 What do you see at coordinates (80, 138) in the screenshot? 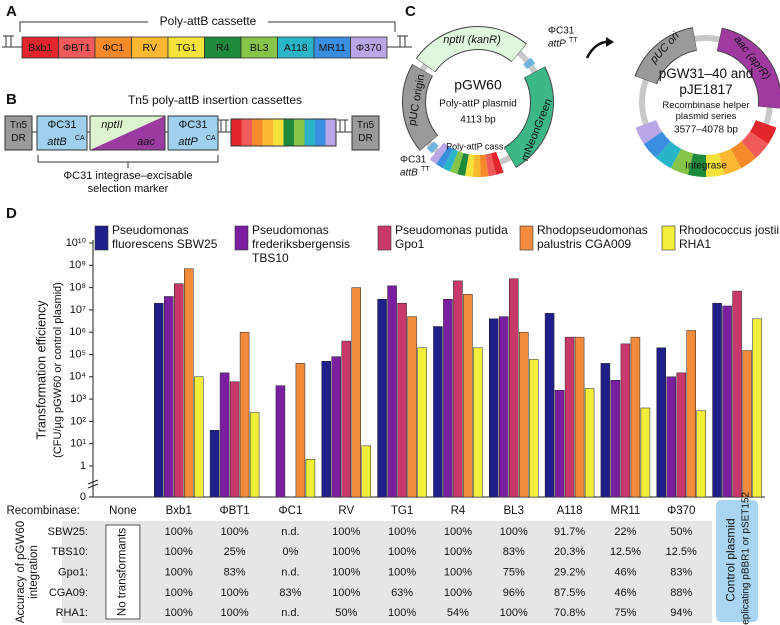
I see `site-sup: CA` at bounding box center [80, 138].